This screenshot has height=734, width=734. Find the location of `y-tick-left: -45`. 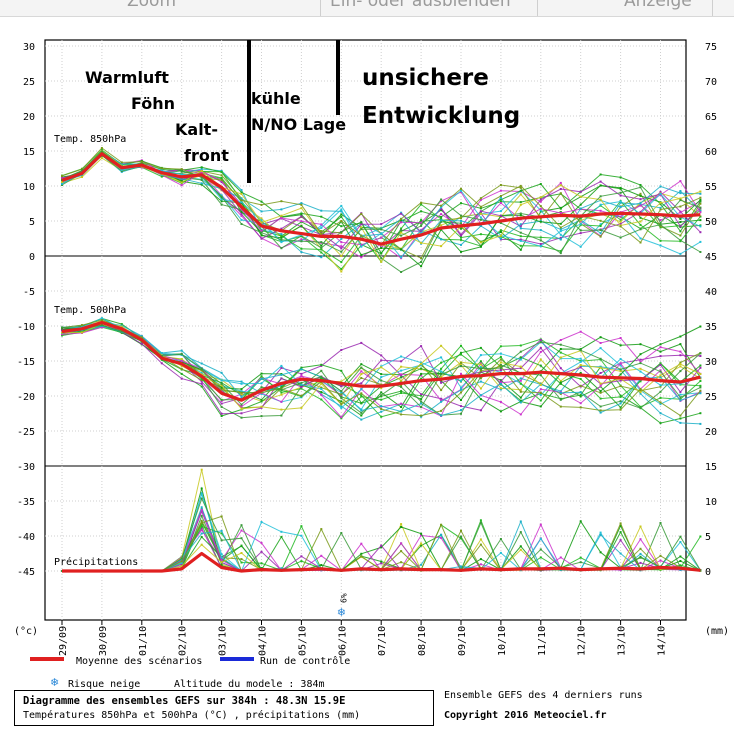

y-tick-left: -45 is located at coordinates (26, 572).